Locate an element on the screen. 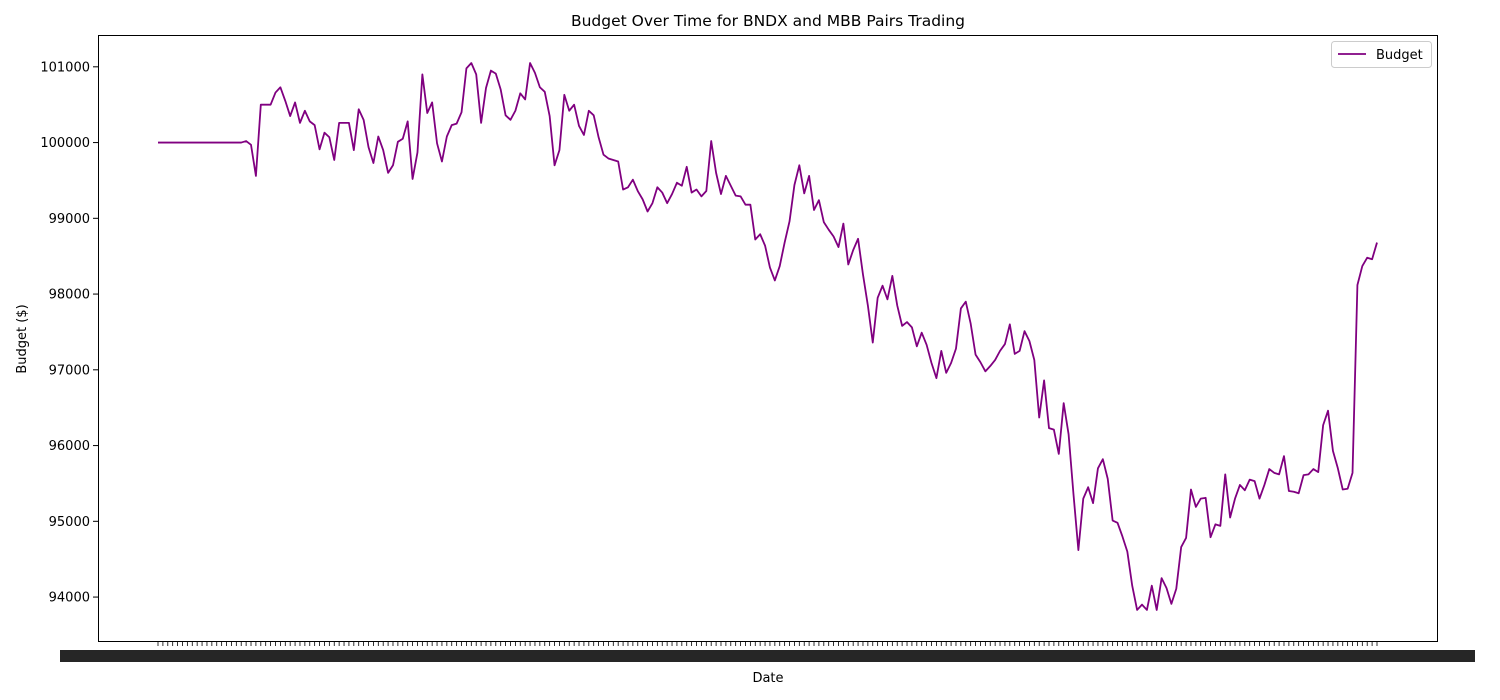  x-axis is located at coordinates (767, 651).